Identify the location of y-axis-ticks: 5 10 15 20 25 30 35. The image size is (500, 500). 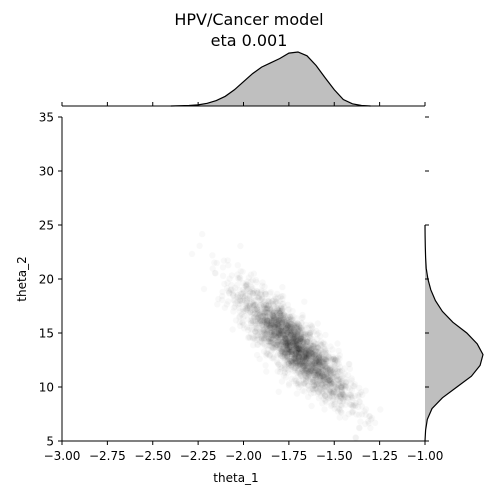
(50, 280).